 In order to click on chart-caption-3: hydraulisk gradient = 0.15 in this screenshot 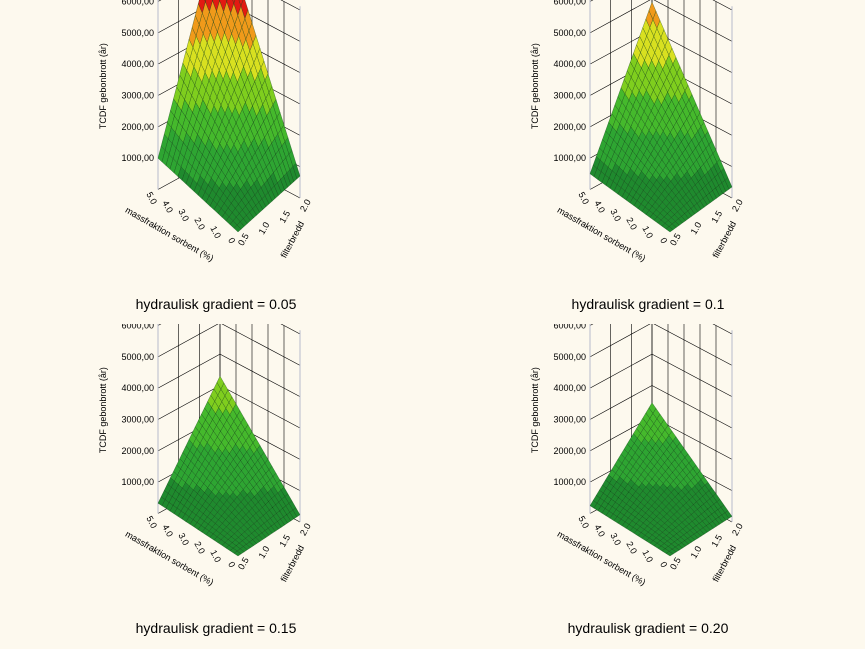, I will do `click(216, 628)`.